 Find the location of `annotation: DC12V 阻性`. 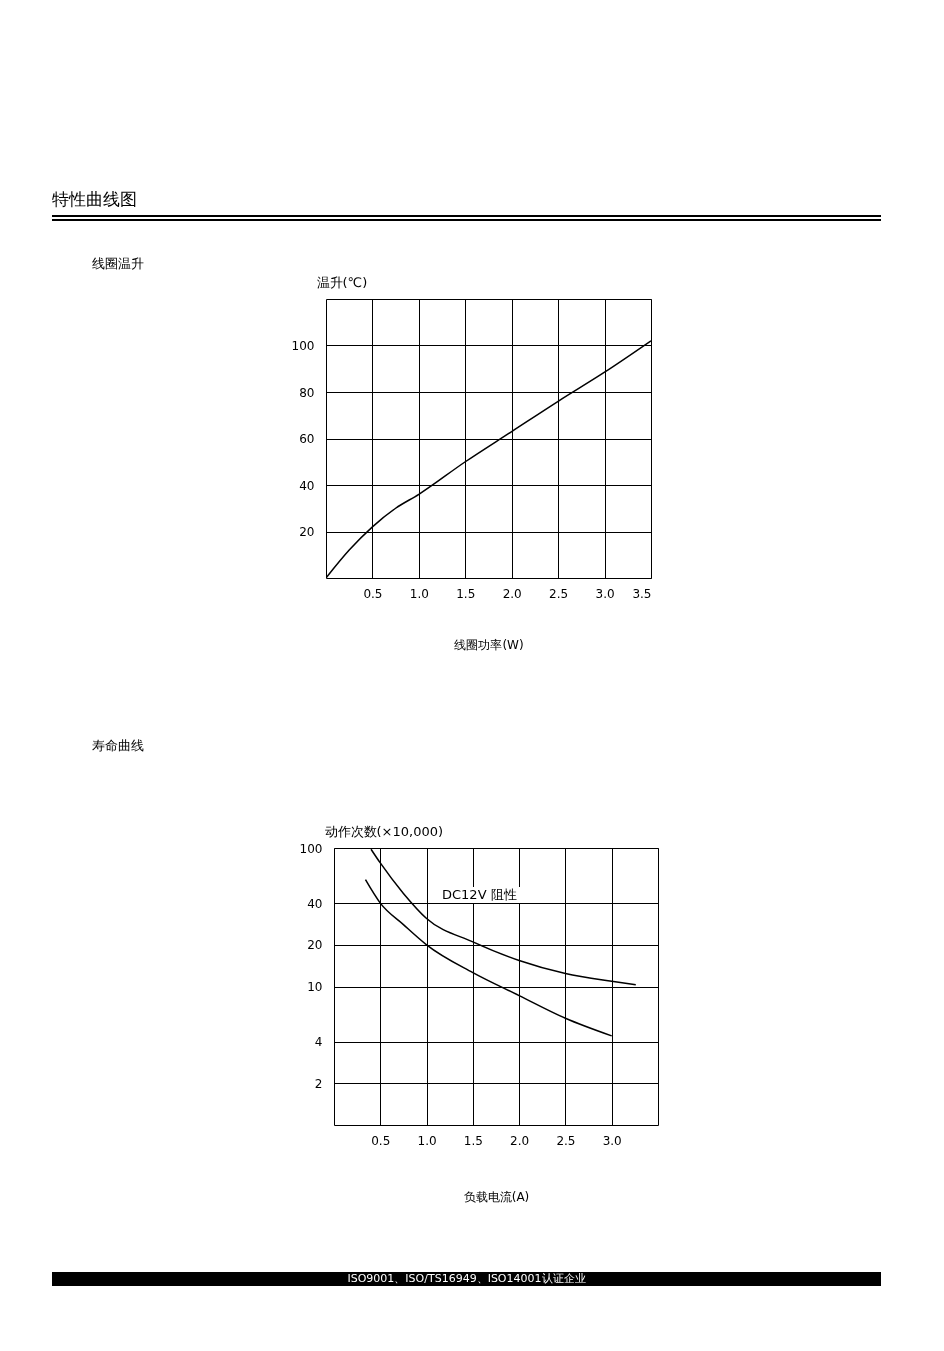

annotation: DC12V 阻性 is located at coordinates (479, 895).